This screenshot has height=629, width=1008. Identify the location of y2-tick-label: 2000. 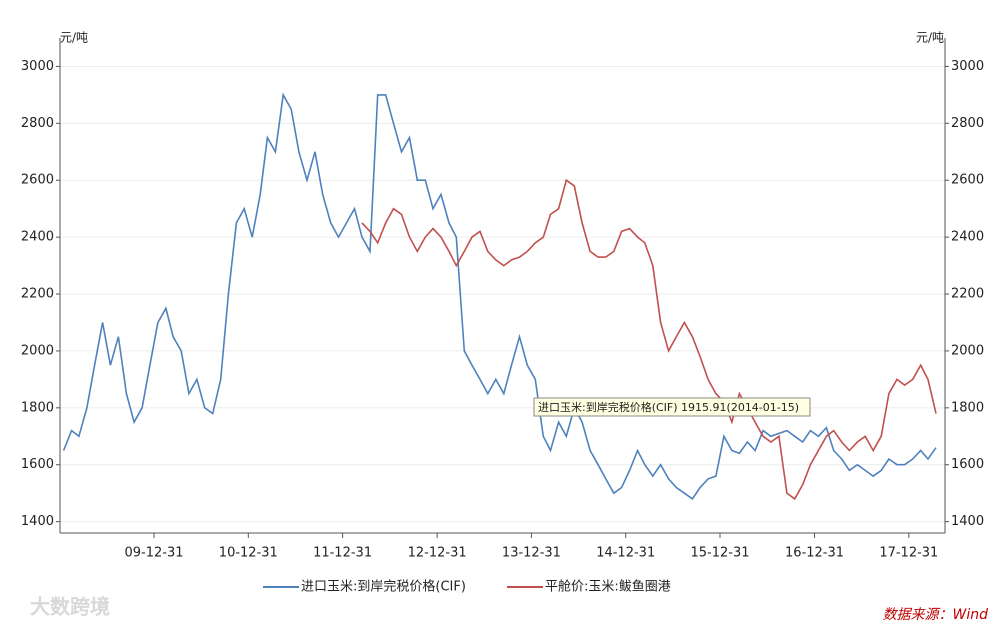
(967, 350).